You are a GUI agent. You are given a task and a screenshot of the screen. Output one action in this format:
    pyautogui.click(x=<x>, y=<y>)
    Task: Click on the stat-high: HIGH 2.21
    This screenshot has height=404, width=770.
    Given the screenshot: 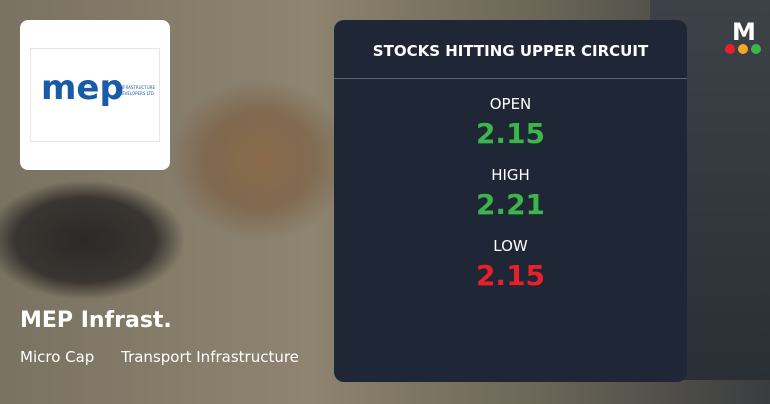 What is the action you would take?
    pyautogui.click(x=510, y=193)
    